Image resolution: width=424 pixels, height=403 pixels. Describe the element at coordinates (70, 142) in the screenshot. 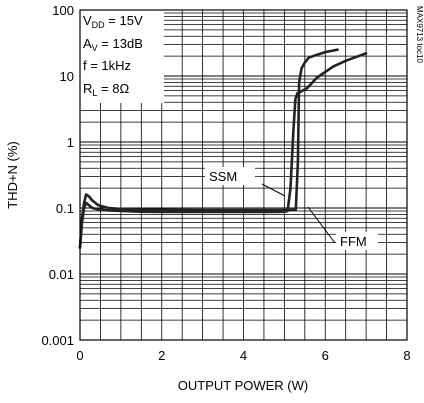

I see `y-tick-label: 1` at that location.